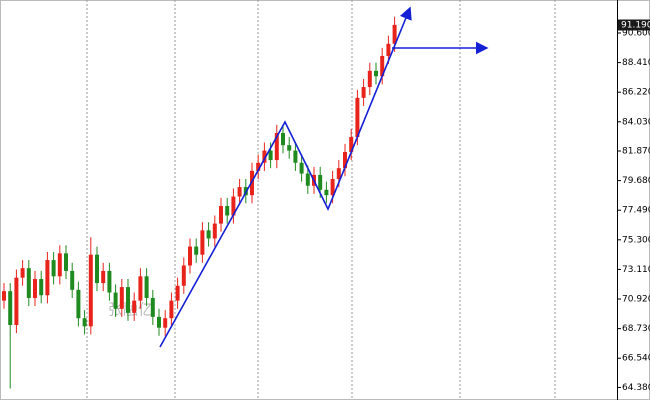 This screenshot has width=650, height=400. What do you see at coordinates (636, 329) in the screenshot?
I see `y-tick-label: 68.730` at bounding box center [636, 329].